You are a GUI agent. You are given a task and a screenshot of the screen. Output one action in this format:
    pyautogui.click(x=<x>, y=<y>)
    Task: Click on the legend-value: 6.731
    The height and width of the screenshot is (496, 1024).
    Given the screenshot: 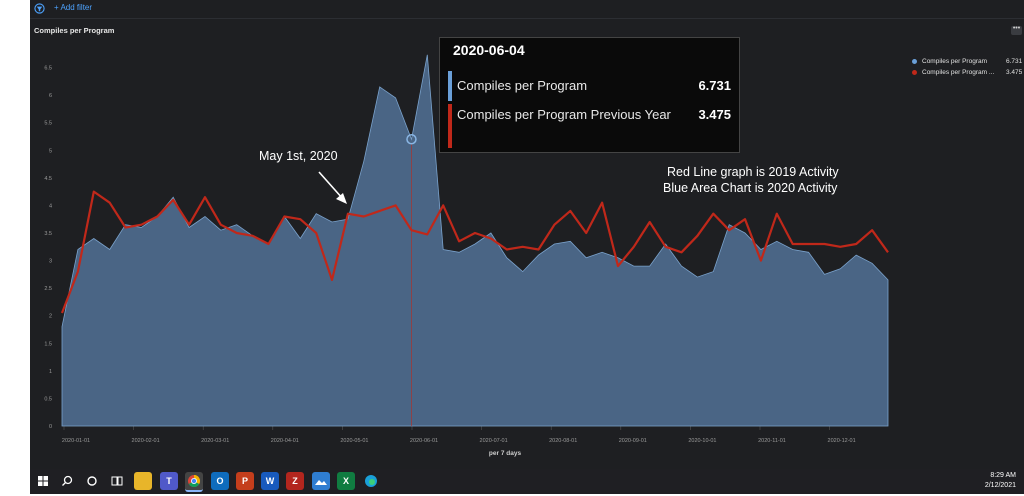 What is the action you would take?
    pyautogui.click(x=1014, y=61)
    